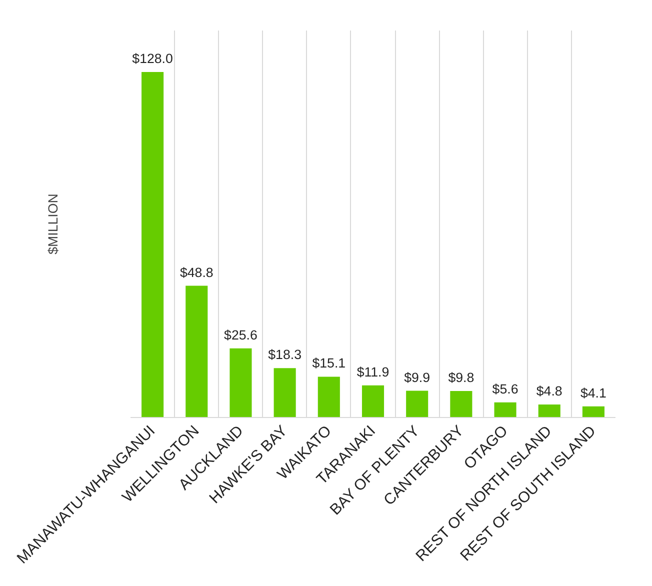 Image resolution: width=652 pixels, height=586 pixels. What do you see at coordinates (241, 334) in the screenshot?
I see `data-label: $25.6` at bounding box center [241, 334].